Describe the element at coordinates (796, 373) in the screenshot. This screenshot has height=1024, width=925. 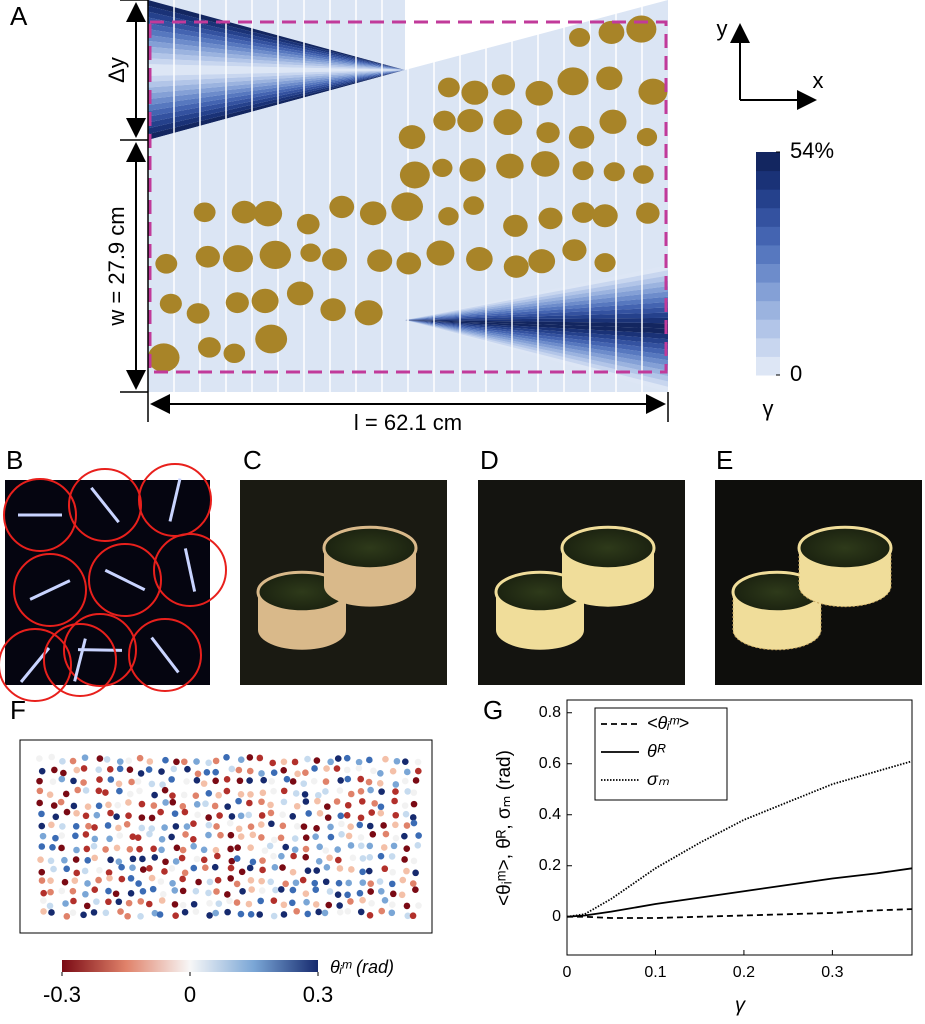
I see `colorbar-tick-label: 0` at that location.